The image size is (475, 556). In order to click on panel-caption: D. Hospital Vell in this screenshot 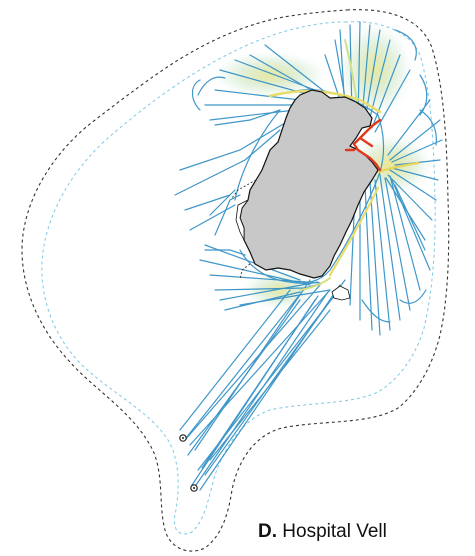, I will do `click(322, 532)`.